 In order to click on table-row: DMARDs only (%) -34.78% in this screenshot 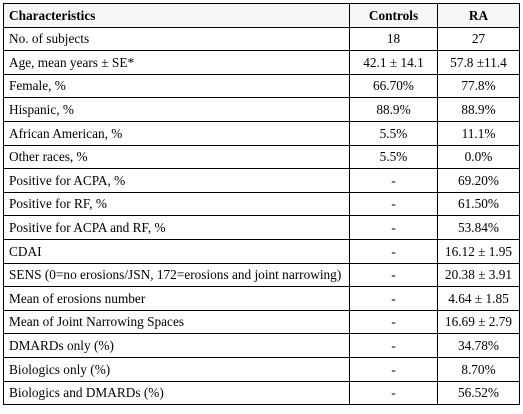, I will do `click(261, 345)`.